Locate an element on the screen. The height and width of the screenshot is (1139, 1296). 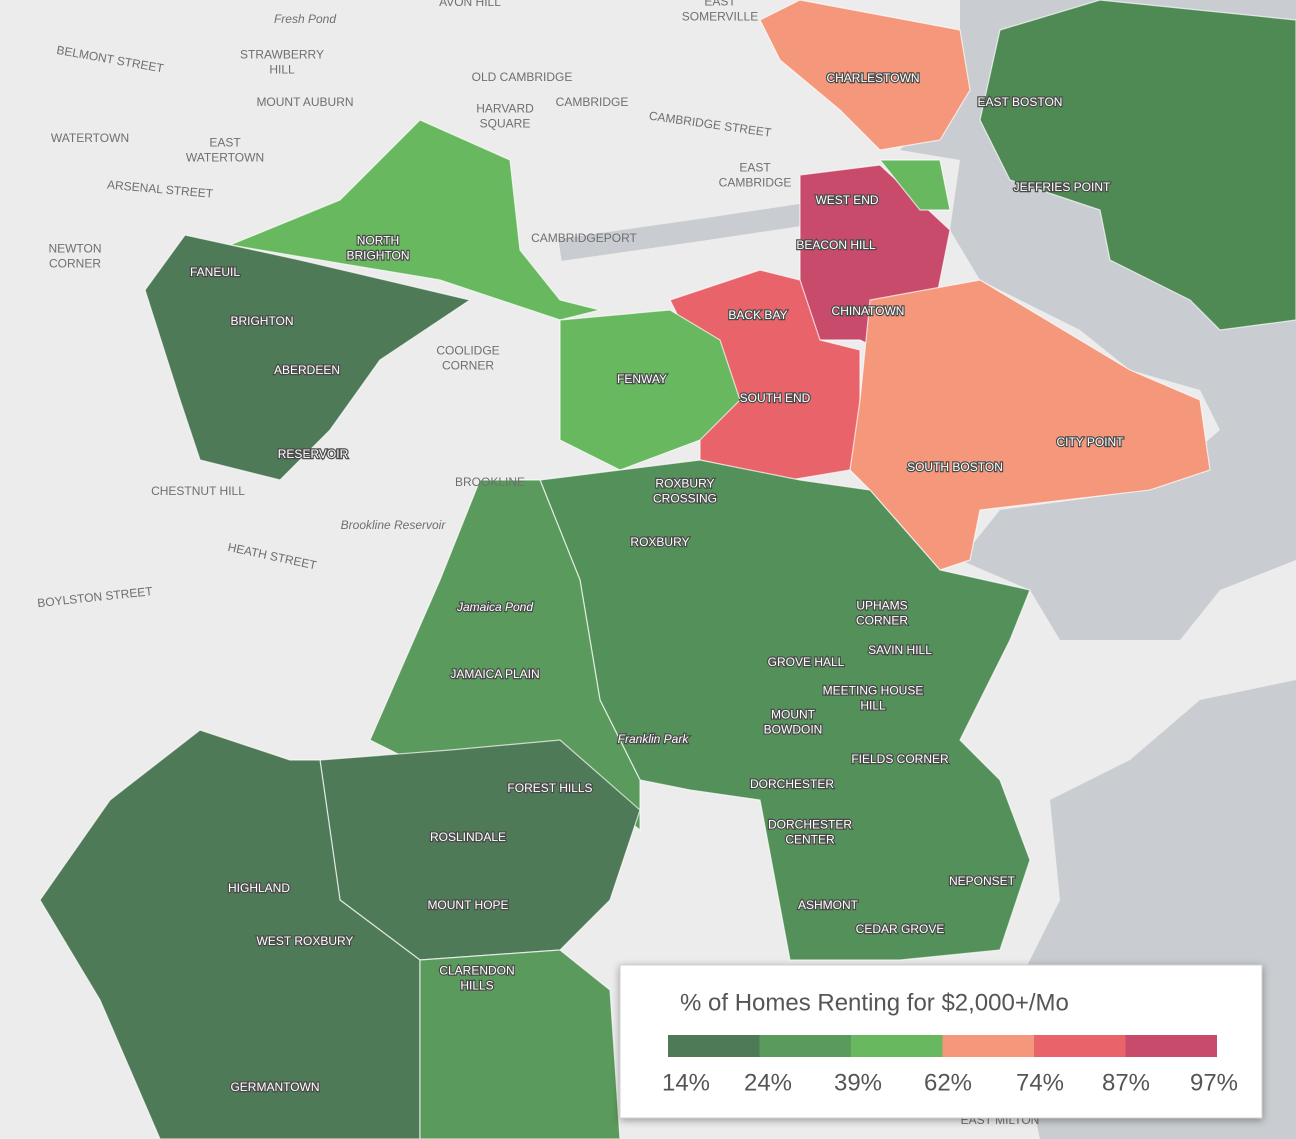
label-text: ASHMONT is located at coordinates (828, 905).